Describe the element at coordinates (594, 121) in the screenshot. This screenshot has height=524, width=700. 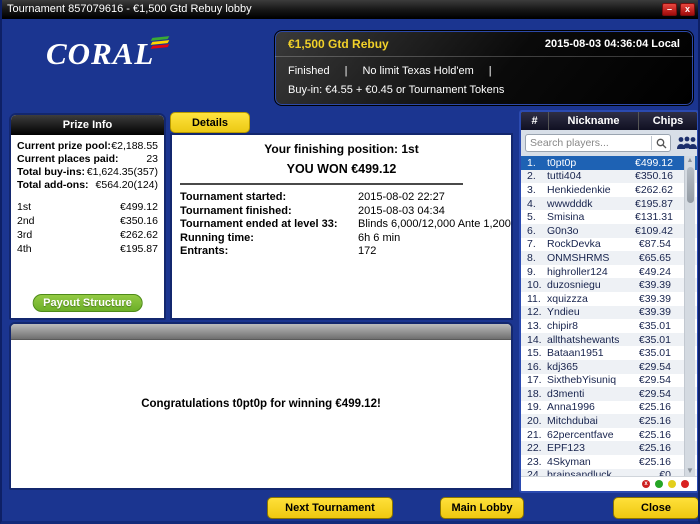
I see `column-header-nickname: Nickname` at that location.